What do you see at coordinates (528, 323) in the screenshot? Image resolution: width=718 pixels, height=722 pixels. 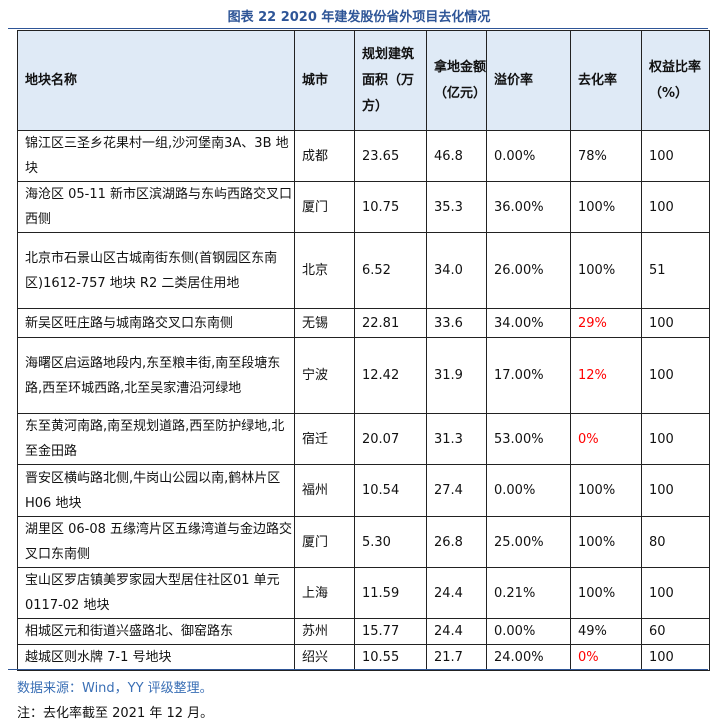 I see `cell-premium: 34.00%` at bounding box center [528, 323].